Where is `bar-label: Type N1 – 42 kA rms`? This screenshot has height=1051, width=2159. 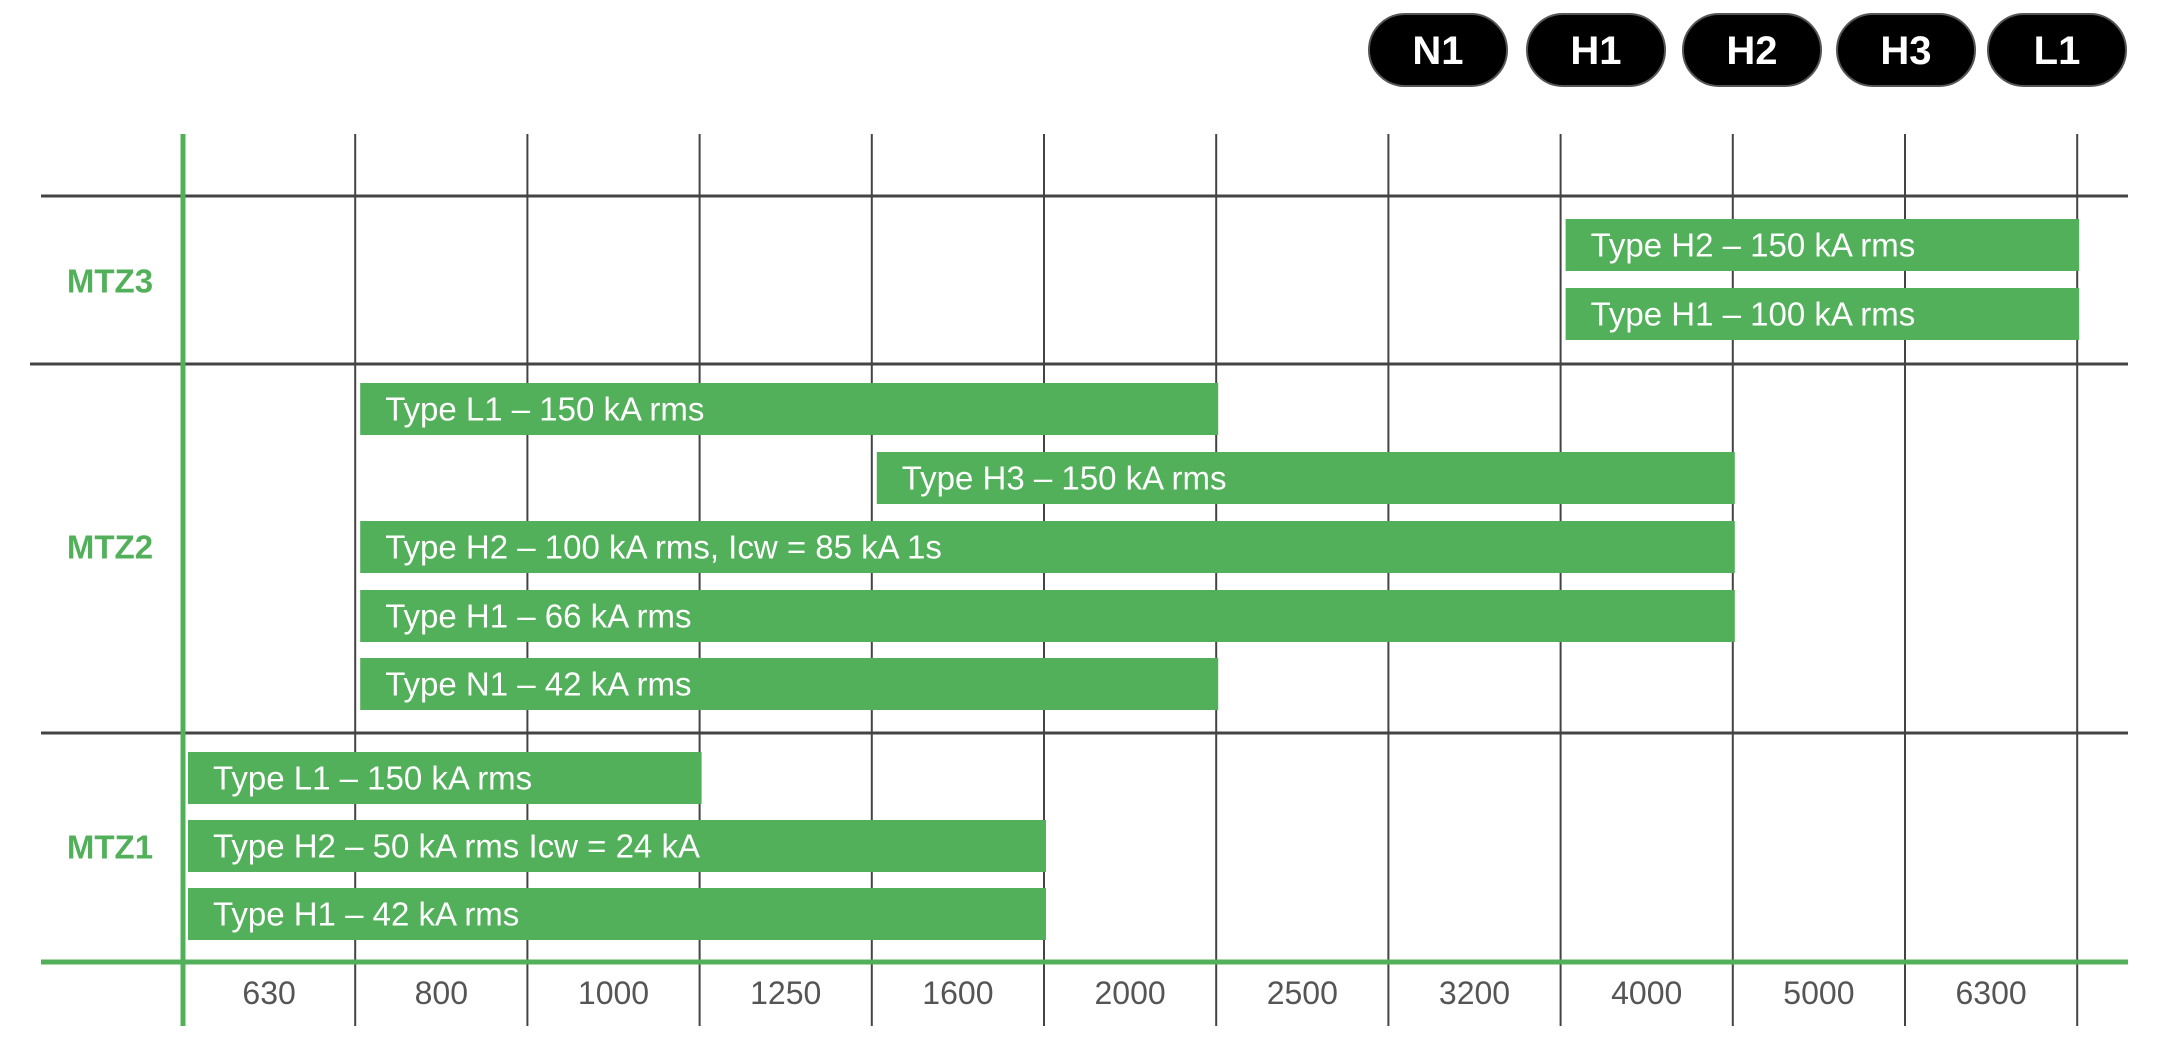
bar-label: Type N1 – 42 kA rms is located at coordinates (538, 684).